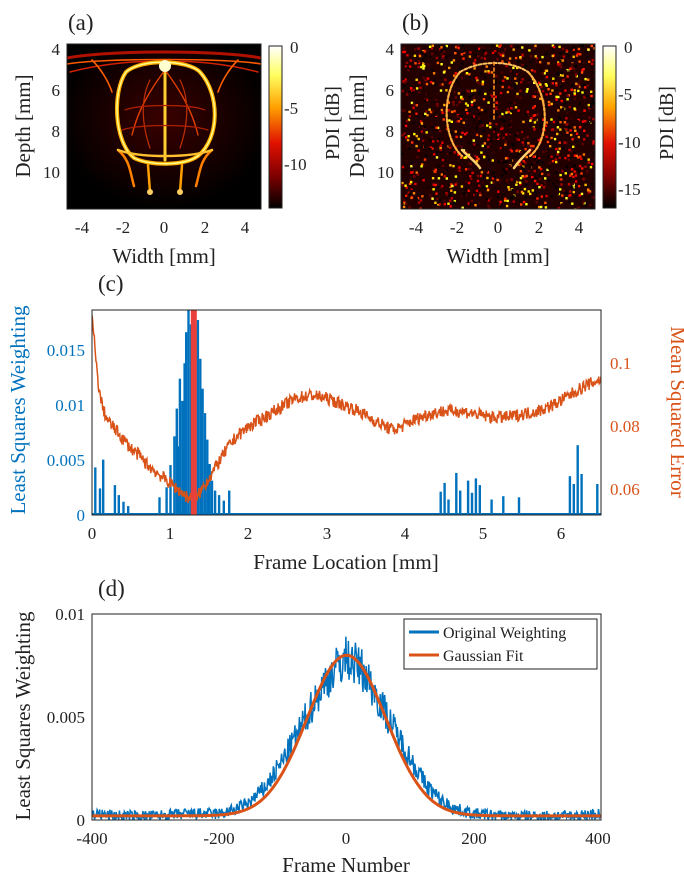 This screenshot has height=880, width=684. Describe the element at coordinates (295, 164) in the screenshot. I see `panel-a-colorbar-tick: -10` at that location.